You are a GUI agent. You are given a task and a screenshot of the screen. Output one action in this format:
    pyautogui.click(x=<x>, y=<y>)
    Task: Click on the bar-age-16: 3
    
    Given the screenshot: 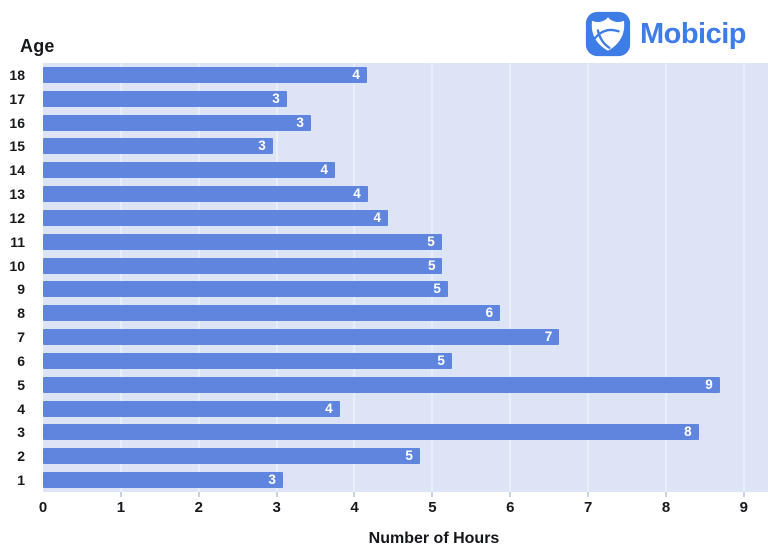 What is the action you would take?
    pyautogui.click(x=177, y=122)
    